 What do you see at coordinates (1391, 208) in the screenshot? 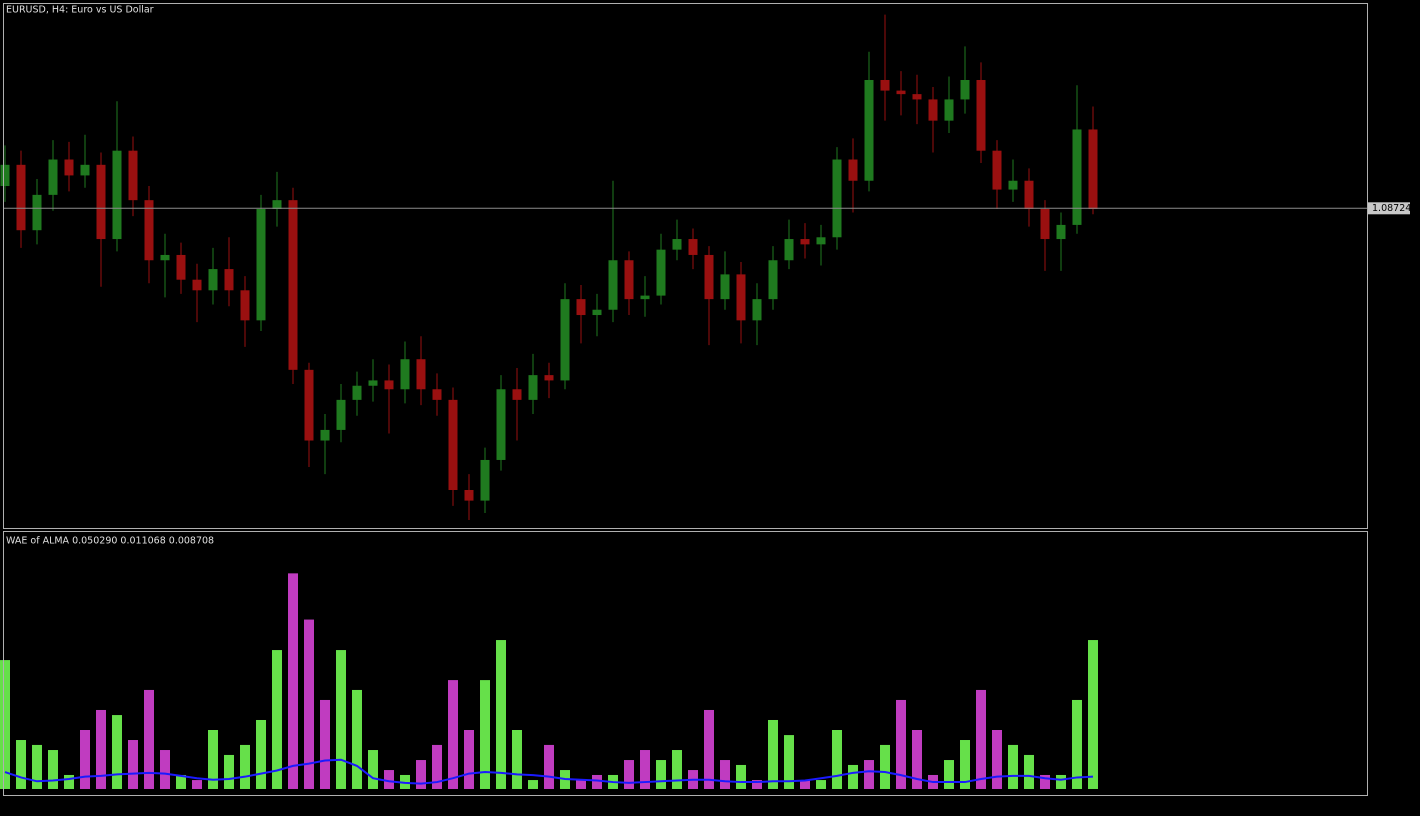
I see `current-price-label: 1.08724` at bounding box center [1391, 208].